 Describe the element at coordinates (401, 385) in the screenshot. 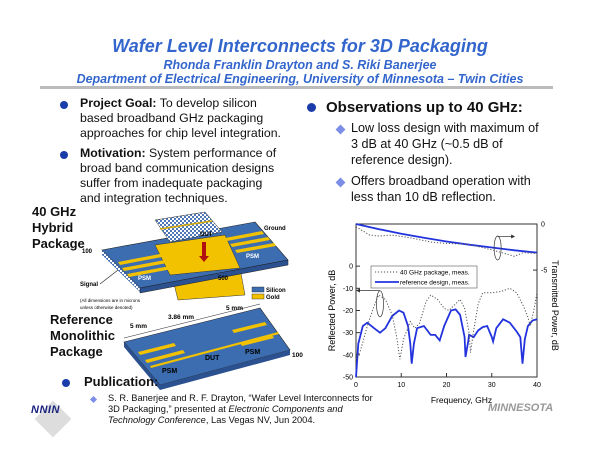

I see `x-tick-label: 10` at that location.